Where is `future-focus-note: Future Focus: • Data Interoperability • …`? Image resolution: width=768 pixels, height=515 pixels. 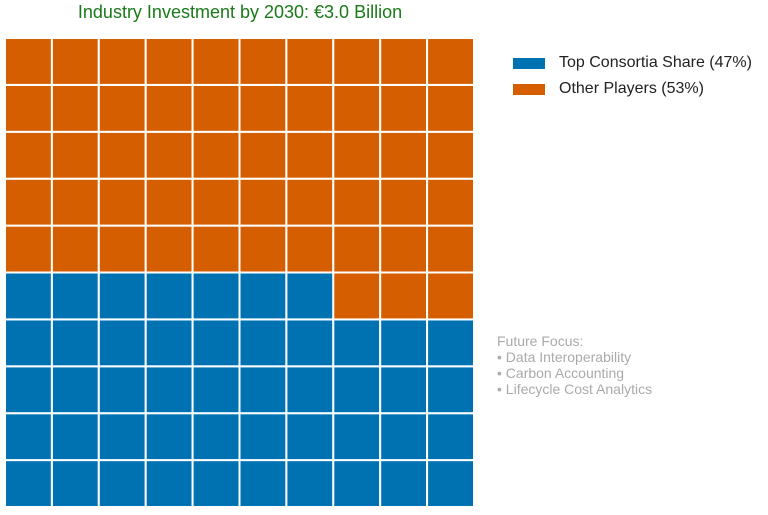 future-focus-note: Future Focus: • Data Interoperability • … is located at coordinates (574, 365).